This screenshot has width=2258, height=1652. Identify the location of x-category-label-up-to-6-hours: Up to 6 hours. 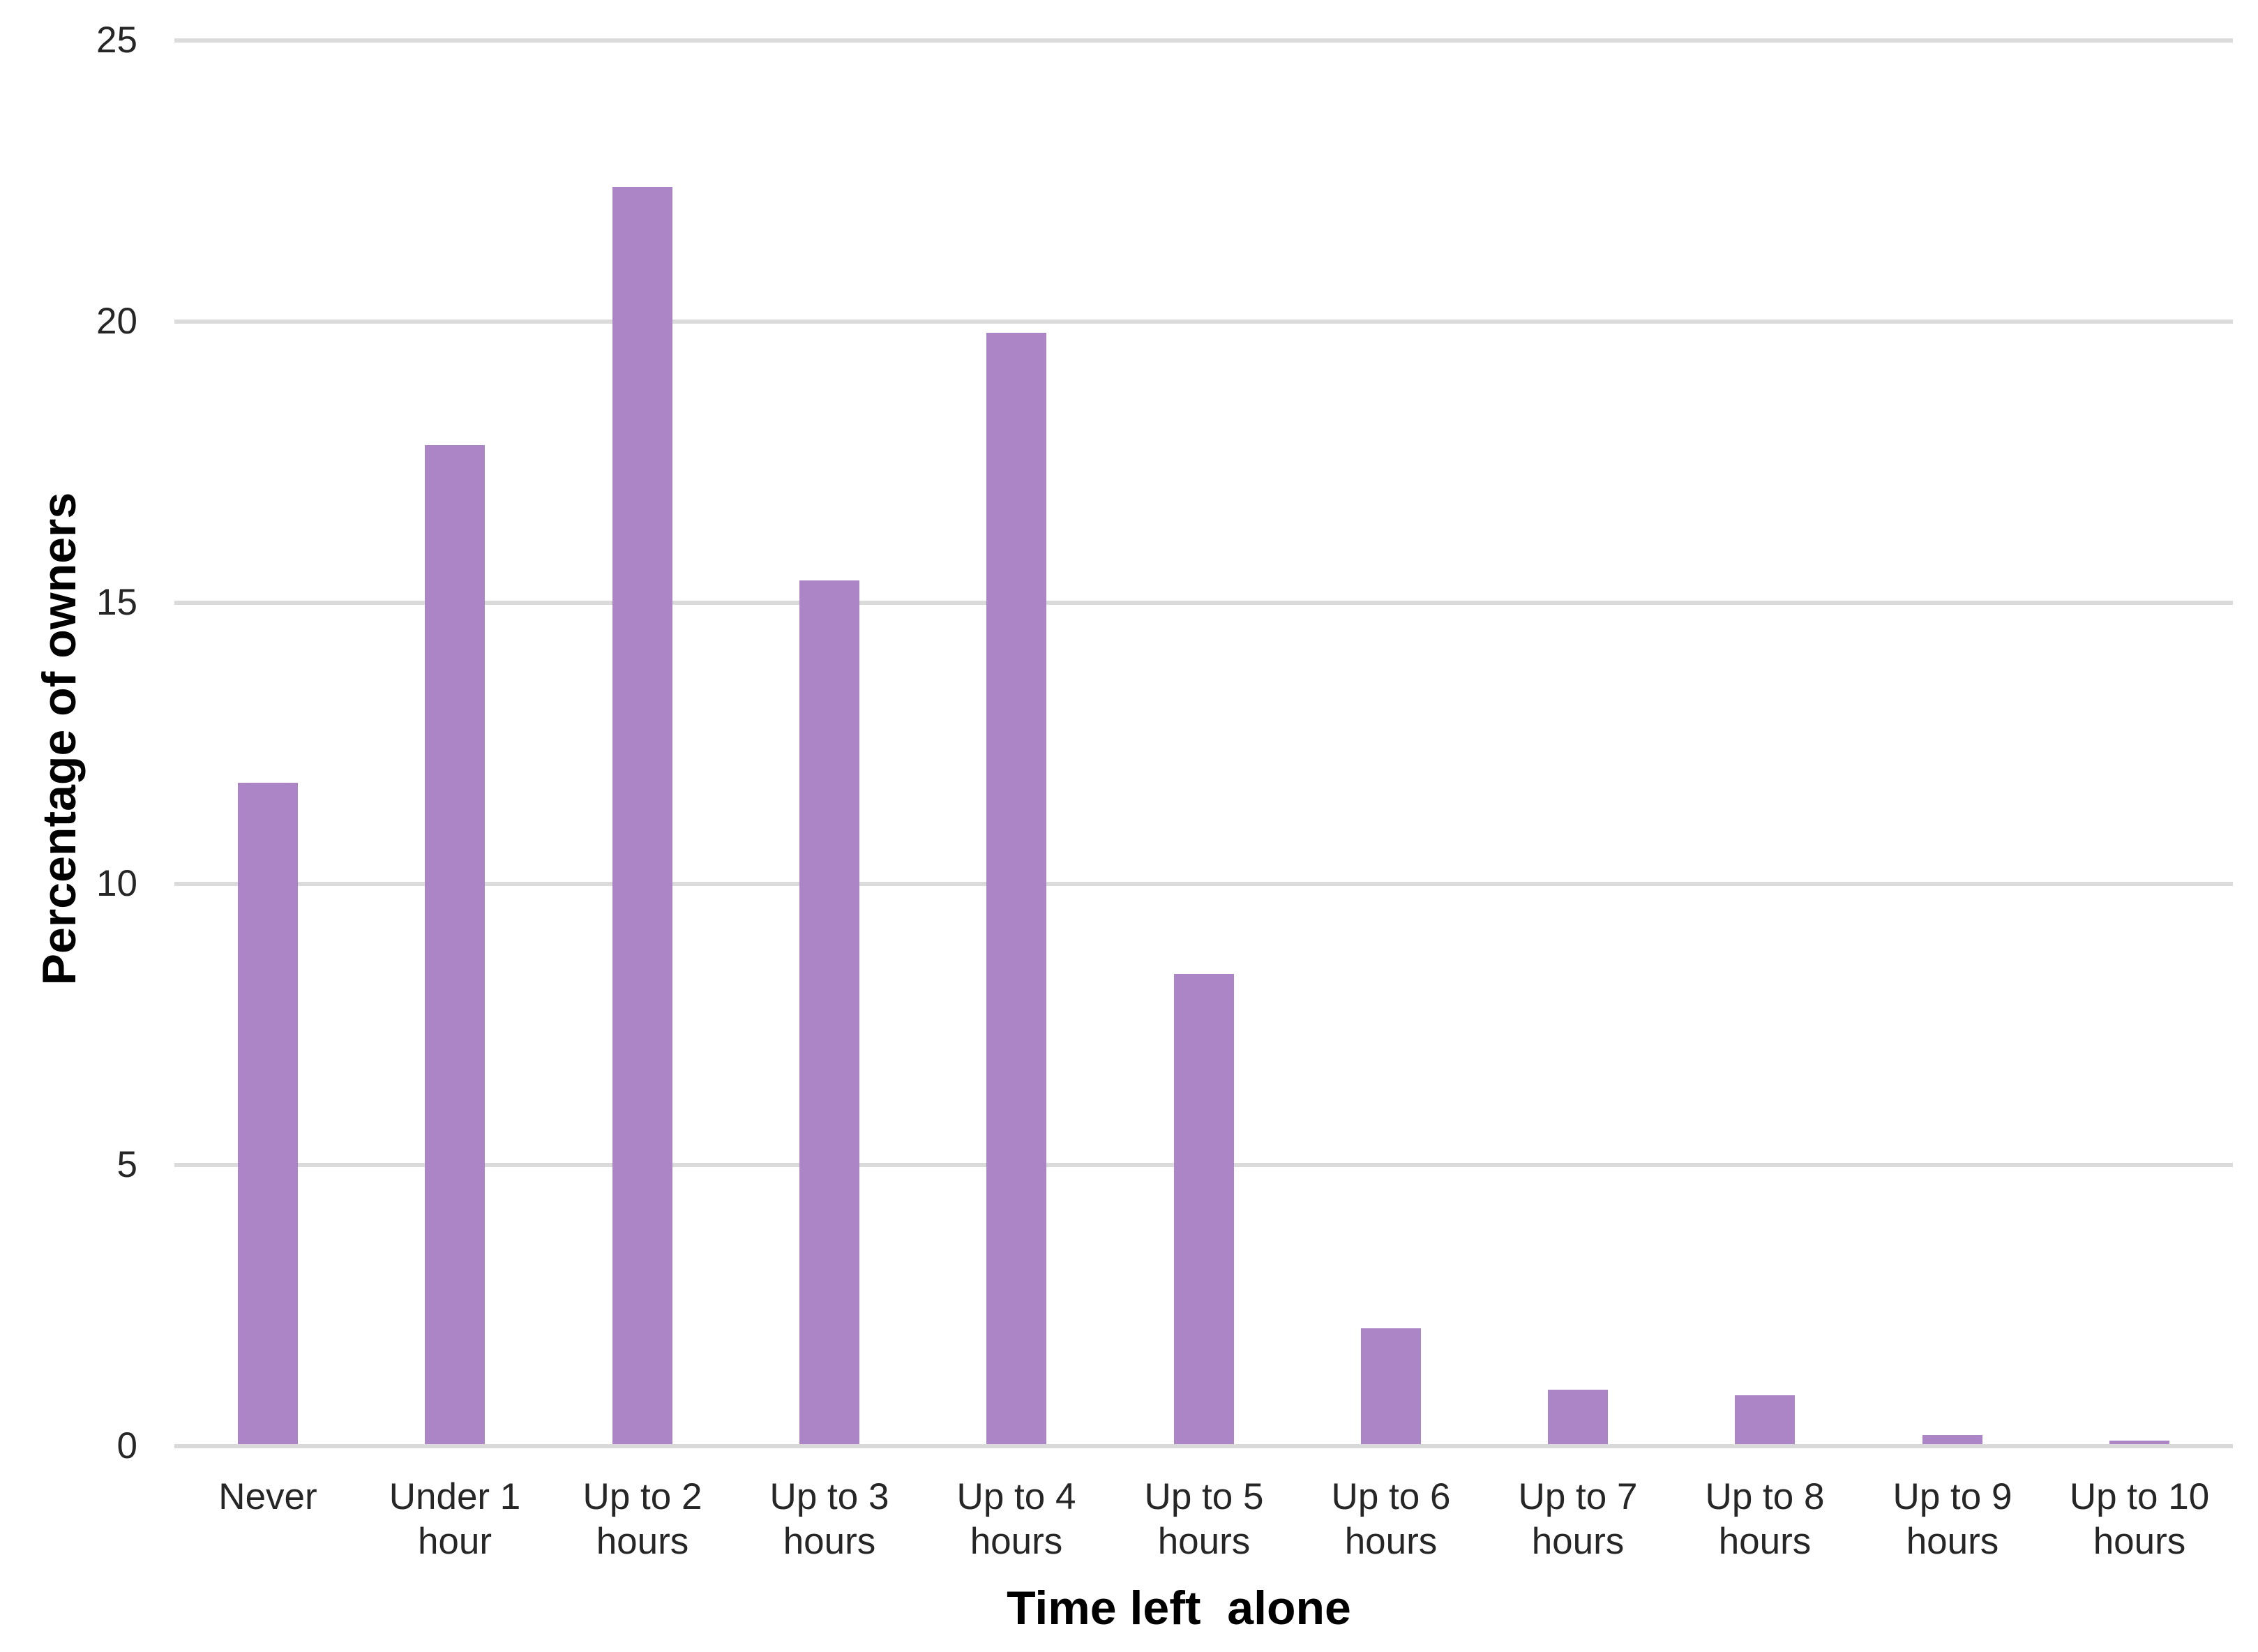
(1391, 1519).